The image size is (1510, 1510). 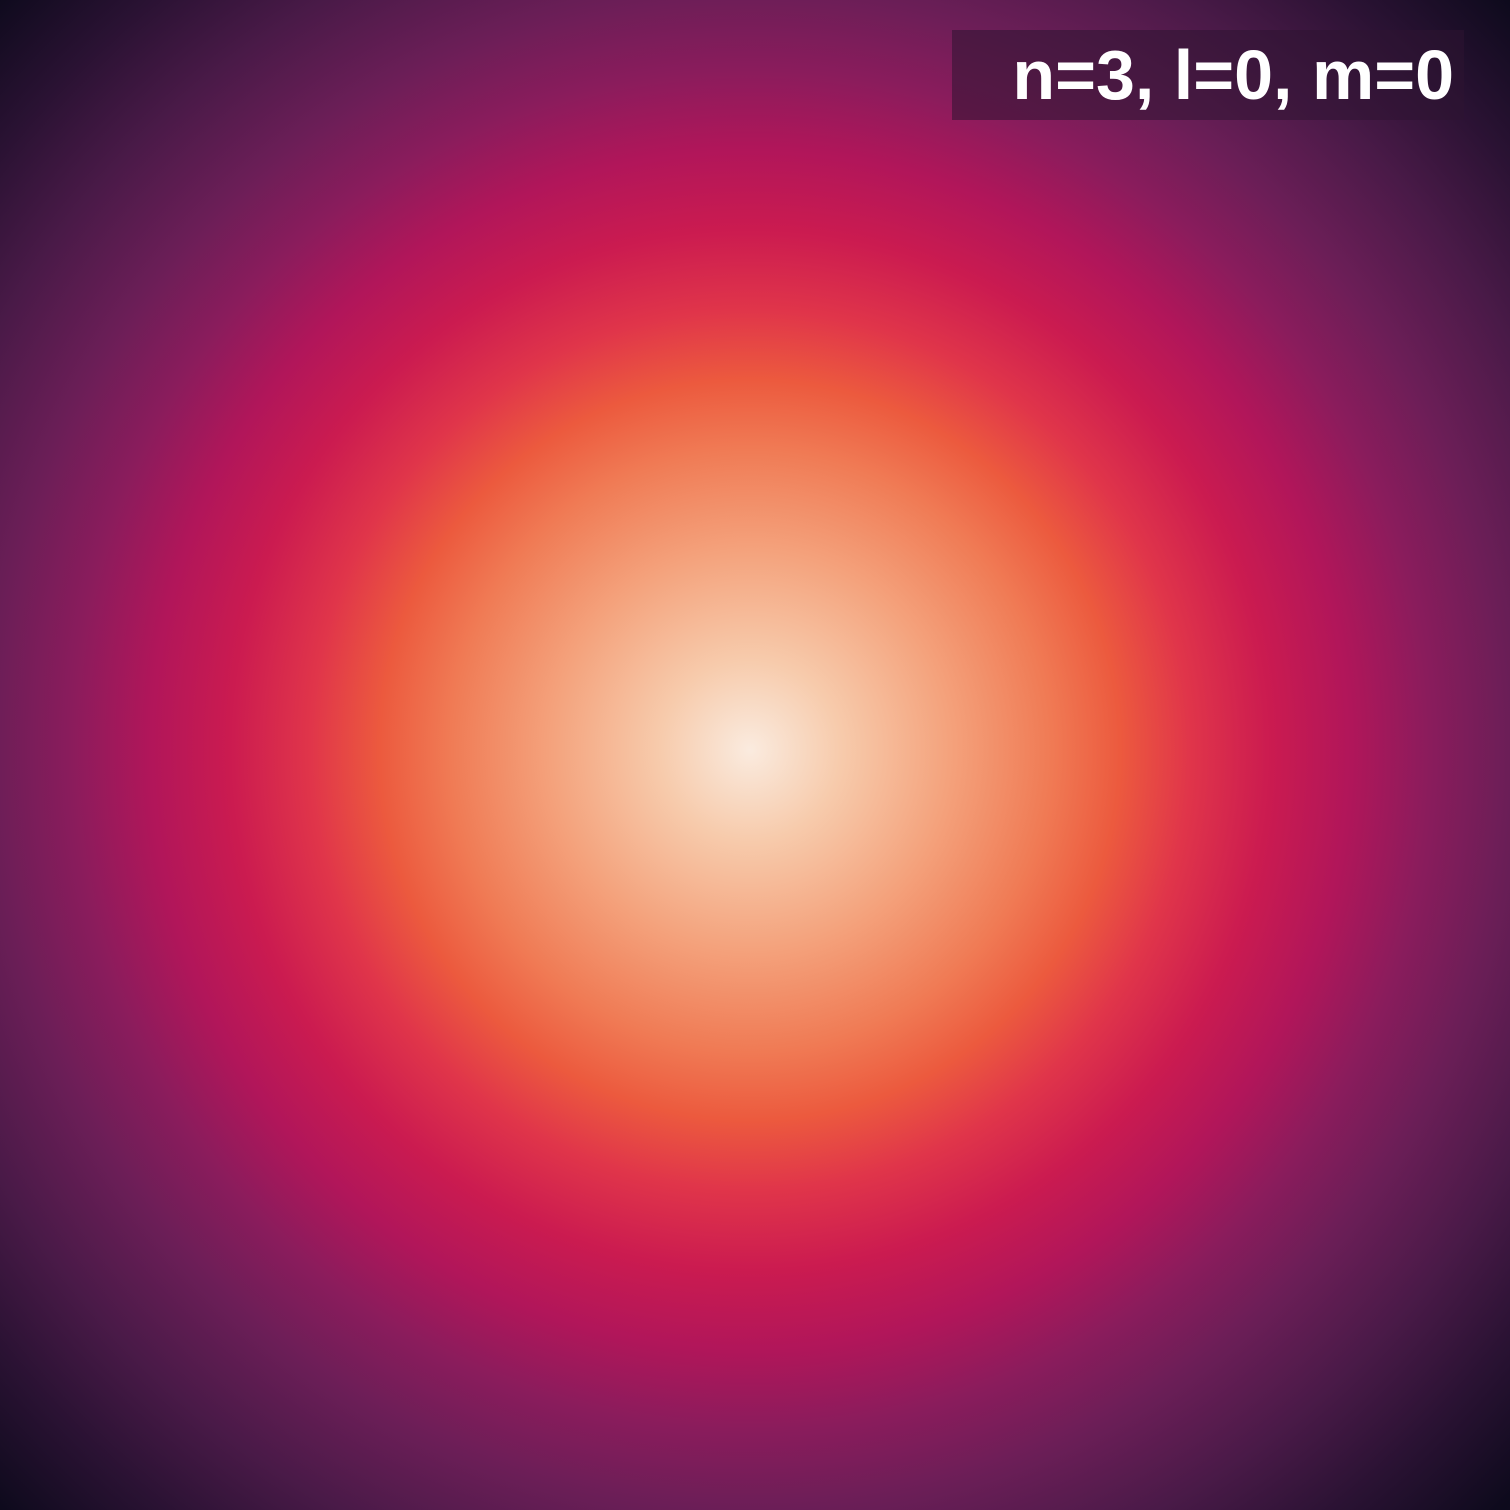 What do you see at coordinates (1208, 75) in the screenshot?
I see `orbital-label: n=3, l=0, m=0` at bounding box center [1208, 75].